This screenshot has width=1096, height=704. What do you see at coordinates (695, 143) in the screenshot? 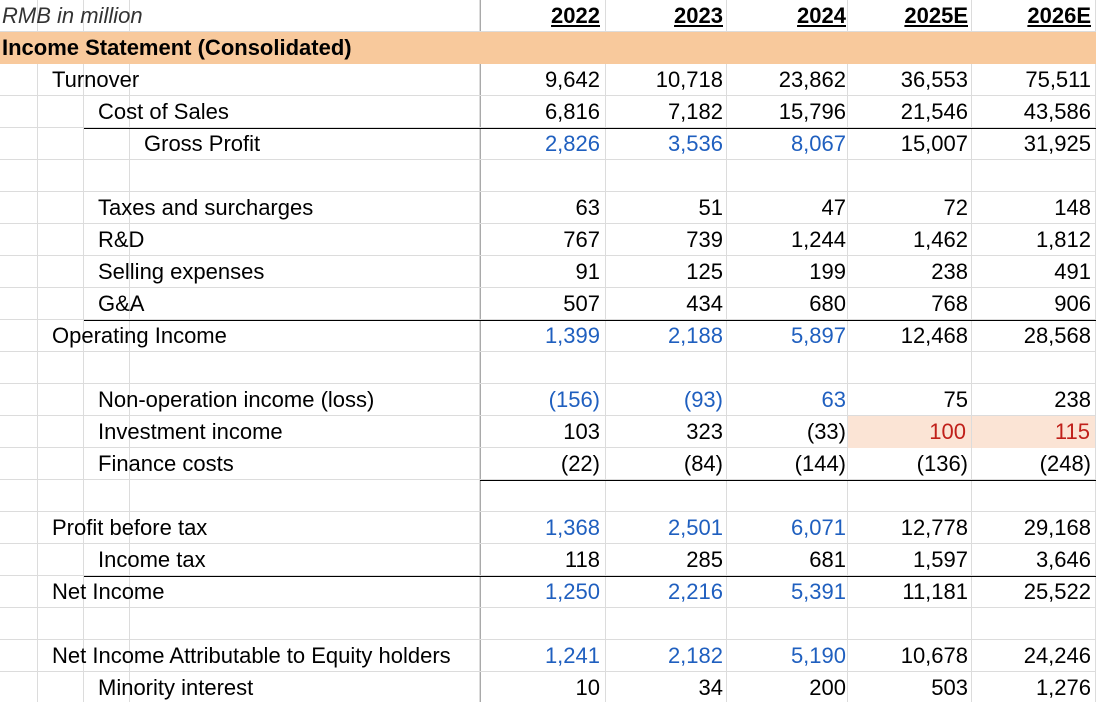
I see `value-cell: 3,536` at bounding box center [695, 143].